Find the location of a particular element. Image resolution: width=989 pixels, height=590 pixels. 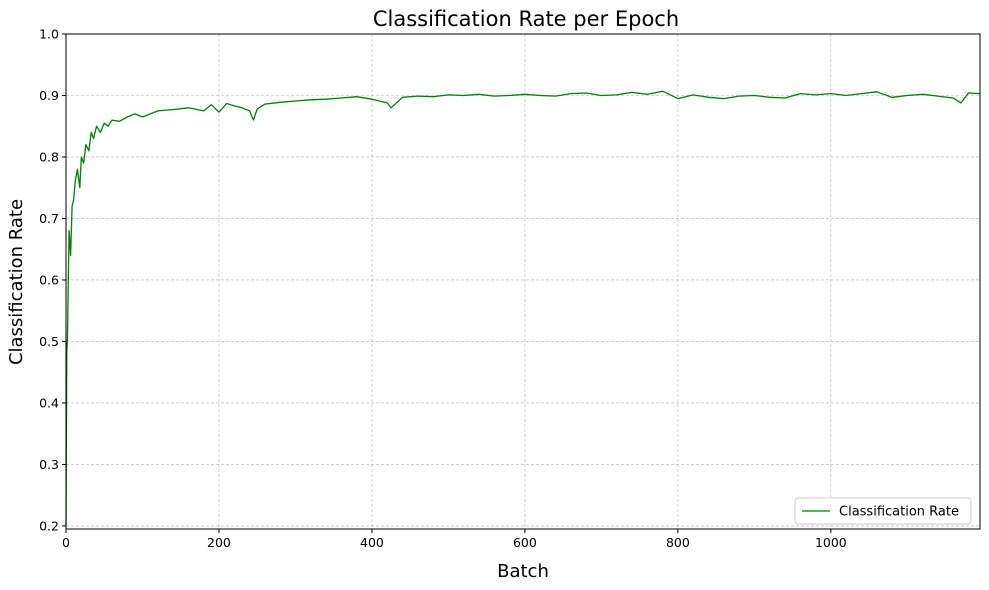

x-tick-label: 200 is located at coordinates (219, 542).